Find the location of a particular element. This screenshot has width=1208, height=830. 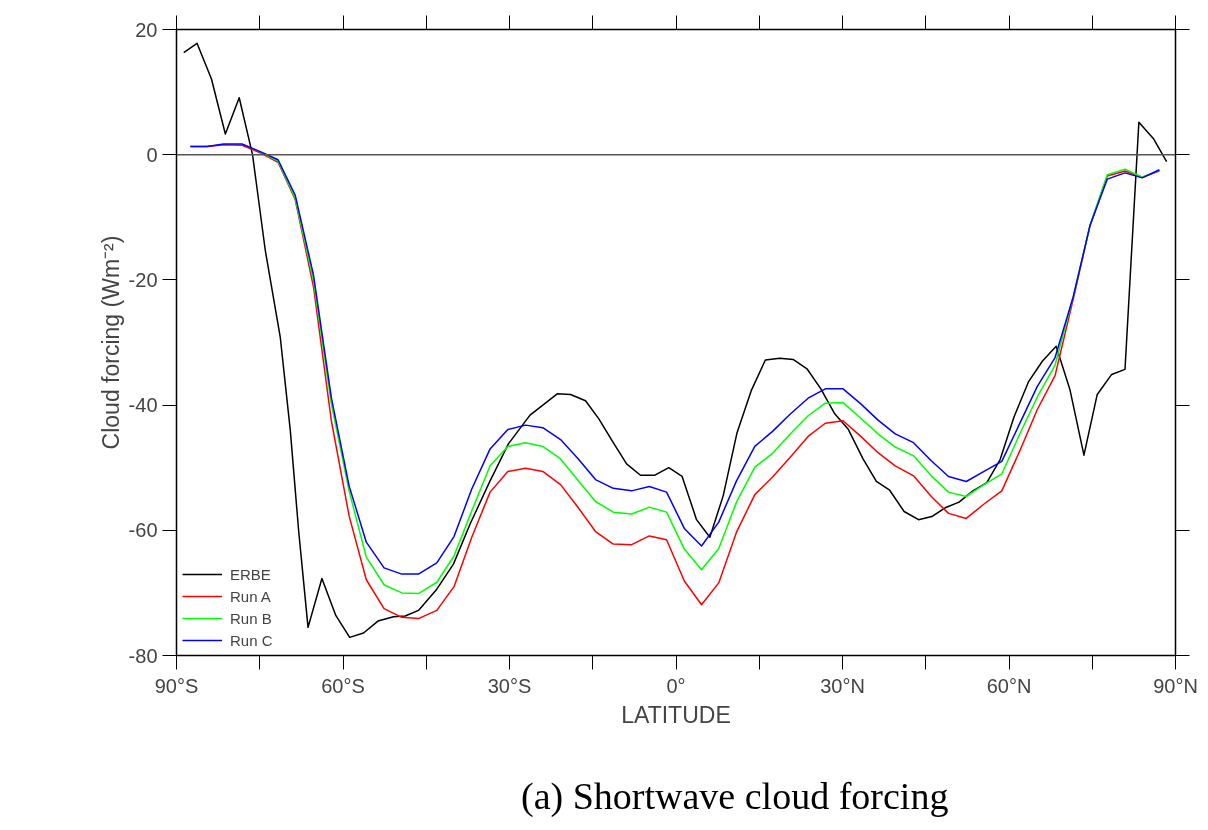

y-tick-label: -80 is located at coordinates (143, 655).